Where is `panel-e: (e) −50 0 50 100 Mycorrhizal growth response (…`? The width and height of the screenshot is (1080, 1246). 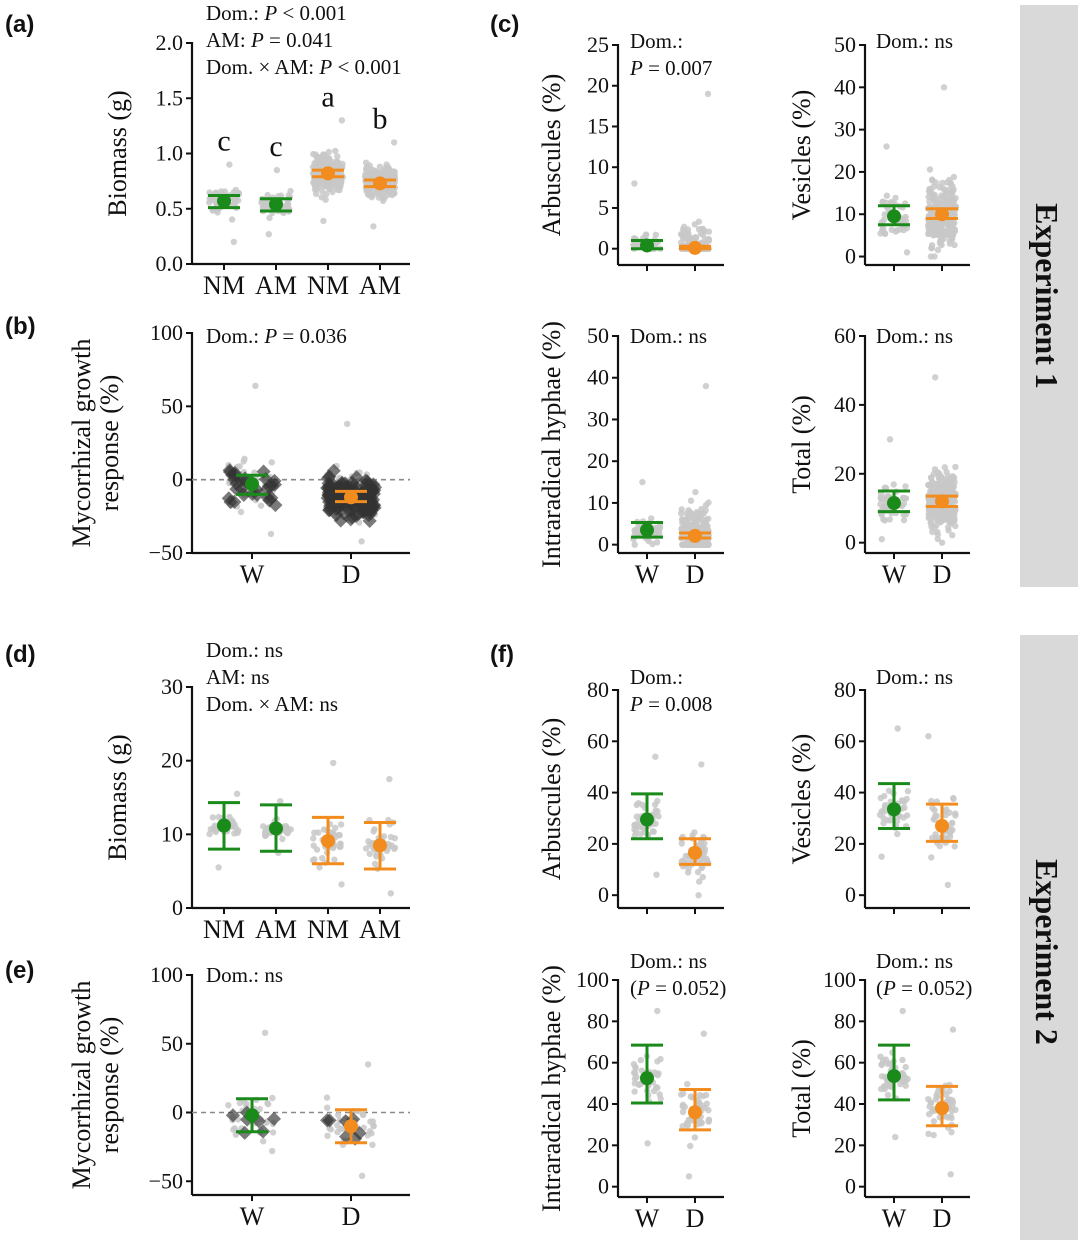 panel-e: (e) −50 0 50 100 Mycorrhizal growth response (… is located at coordinates (207, 1094).